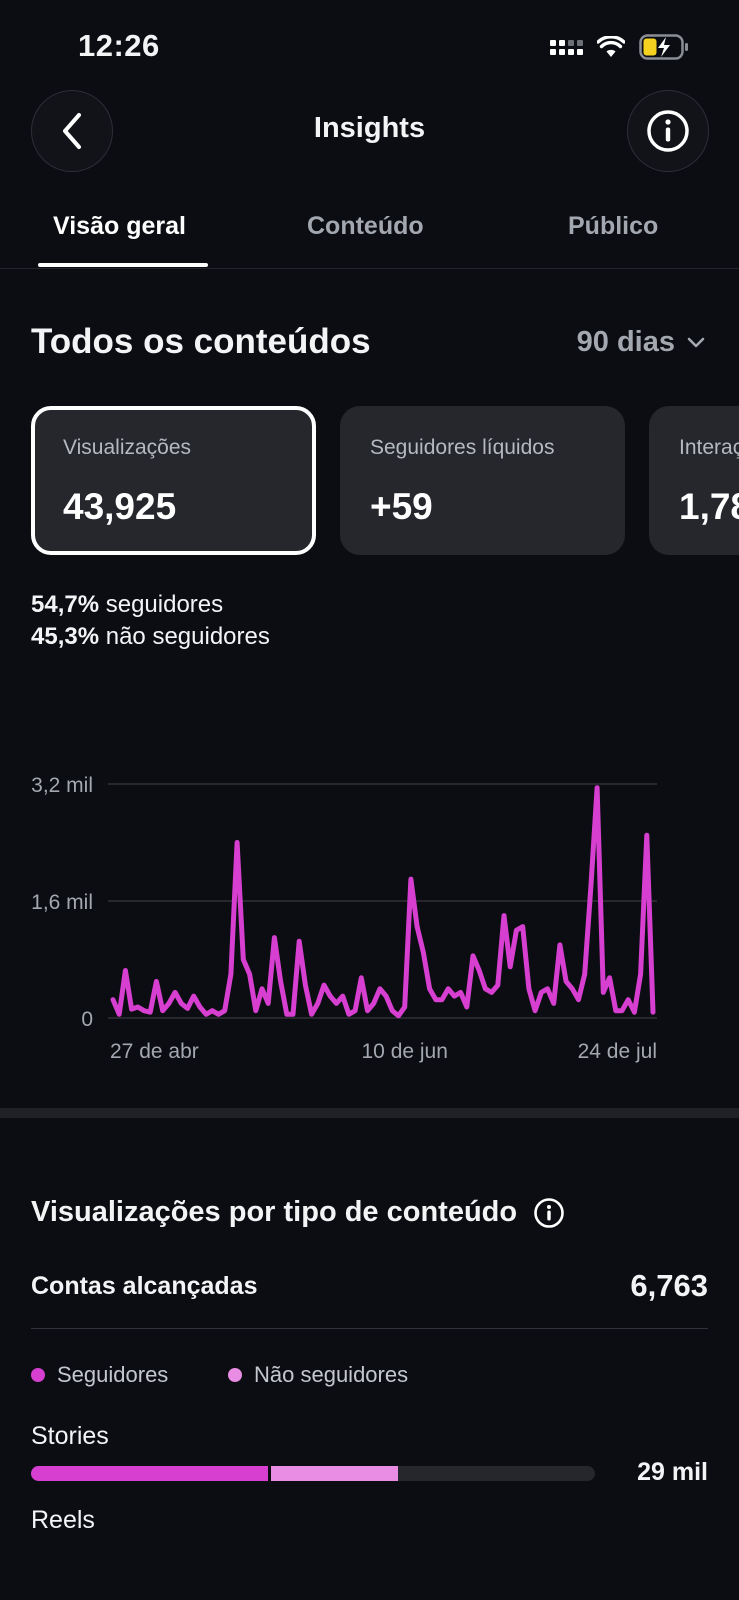 The image size is (739, 1600). Describe the element at coordinates (149, 1473) in the screenshot. I see `stories-bar-followers` at that location.